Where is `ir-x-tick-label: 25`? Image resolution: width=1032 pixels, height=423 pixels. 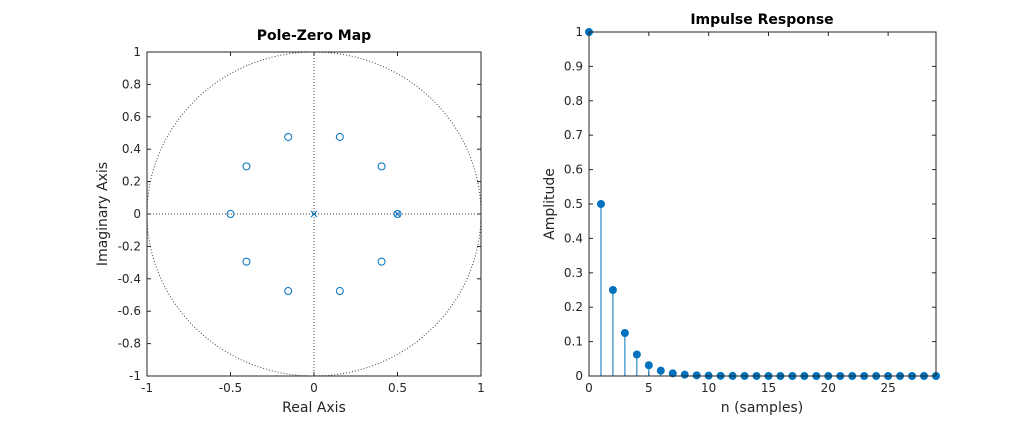
ir-x-tick-label: 25 is located at coordinates (887, 388).